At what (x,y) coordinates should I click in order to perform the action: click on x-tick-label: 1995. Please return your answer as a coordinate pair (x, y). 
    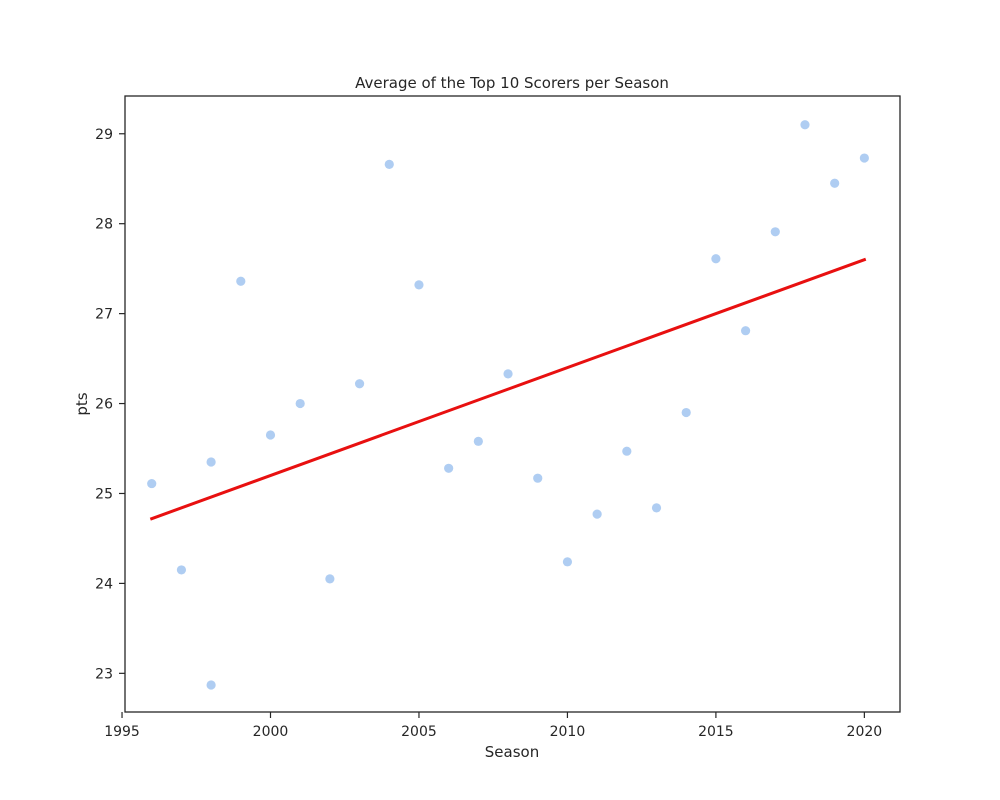
    Looking at the image, I should click on (122, 732).